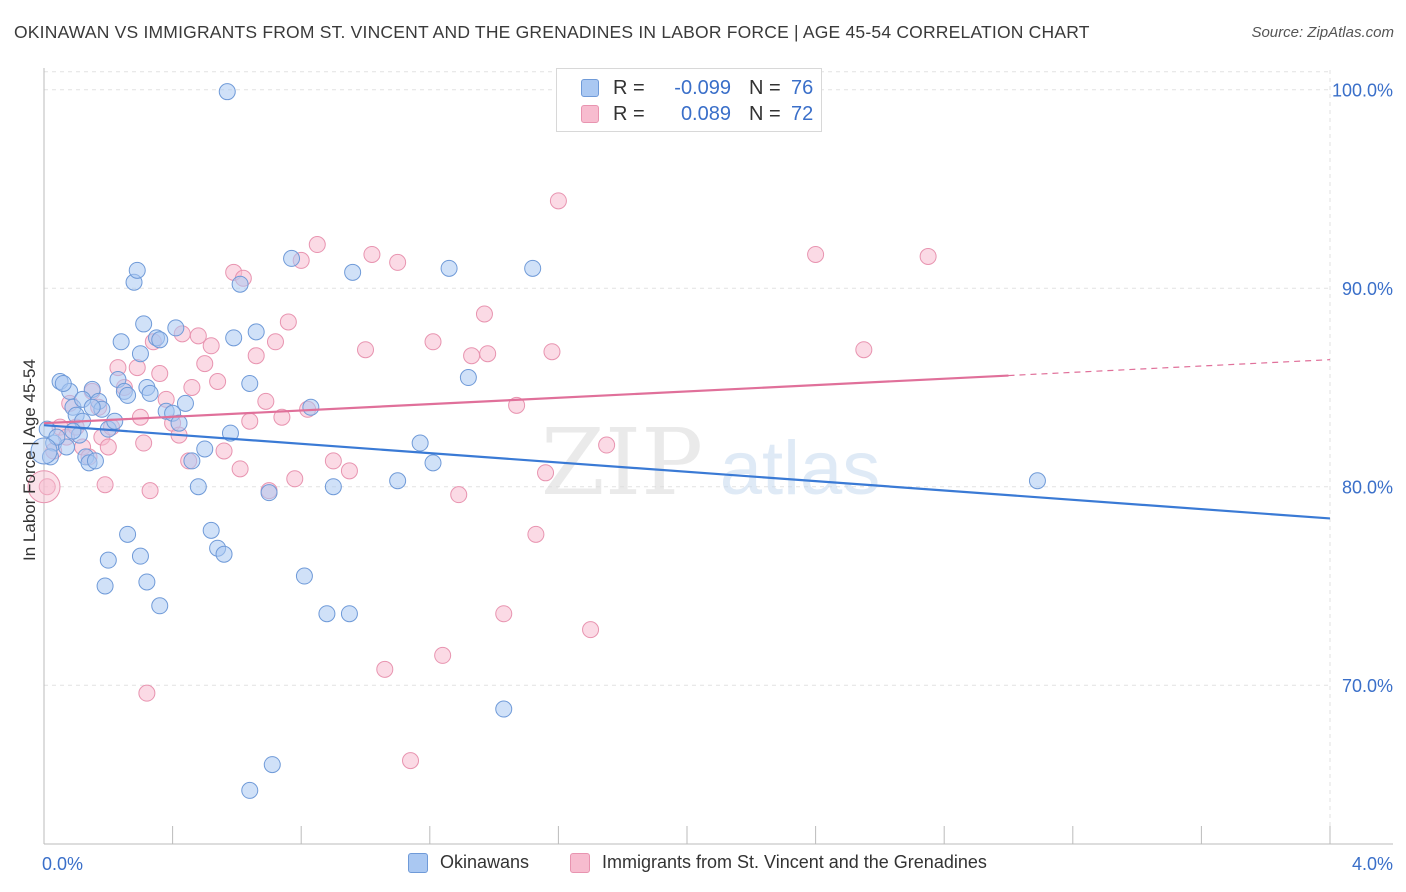 The width and height of the screenshot is (1406, 892). What do you see at coordinates (1322, 32) in the screenshot?
I see `source-credit: Source: ZipAtlas.com` at bounding box center [1322, 32].